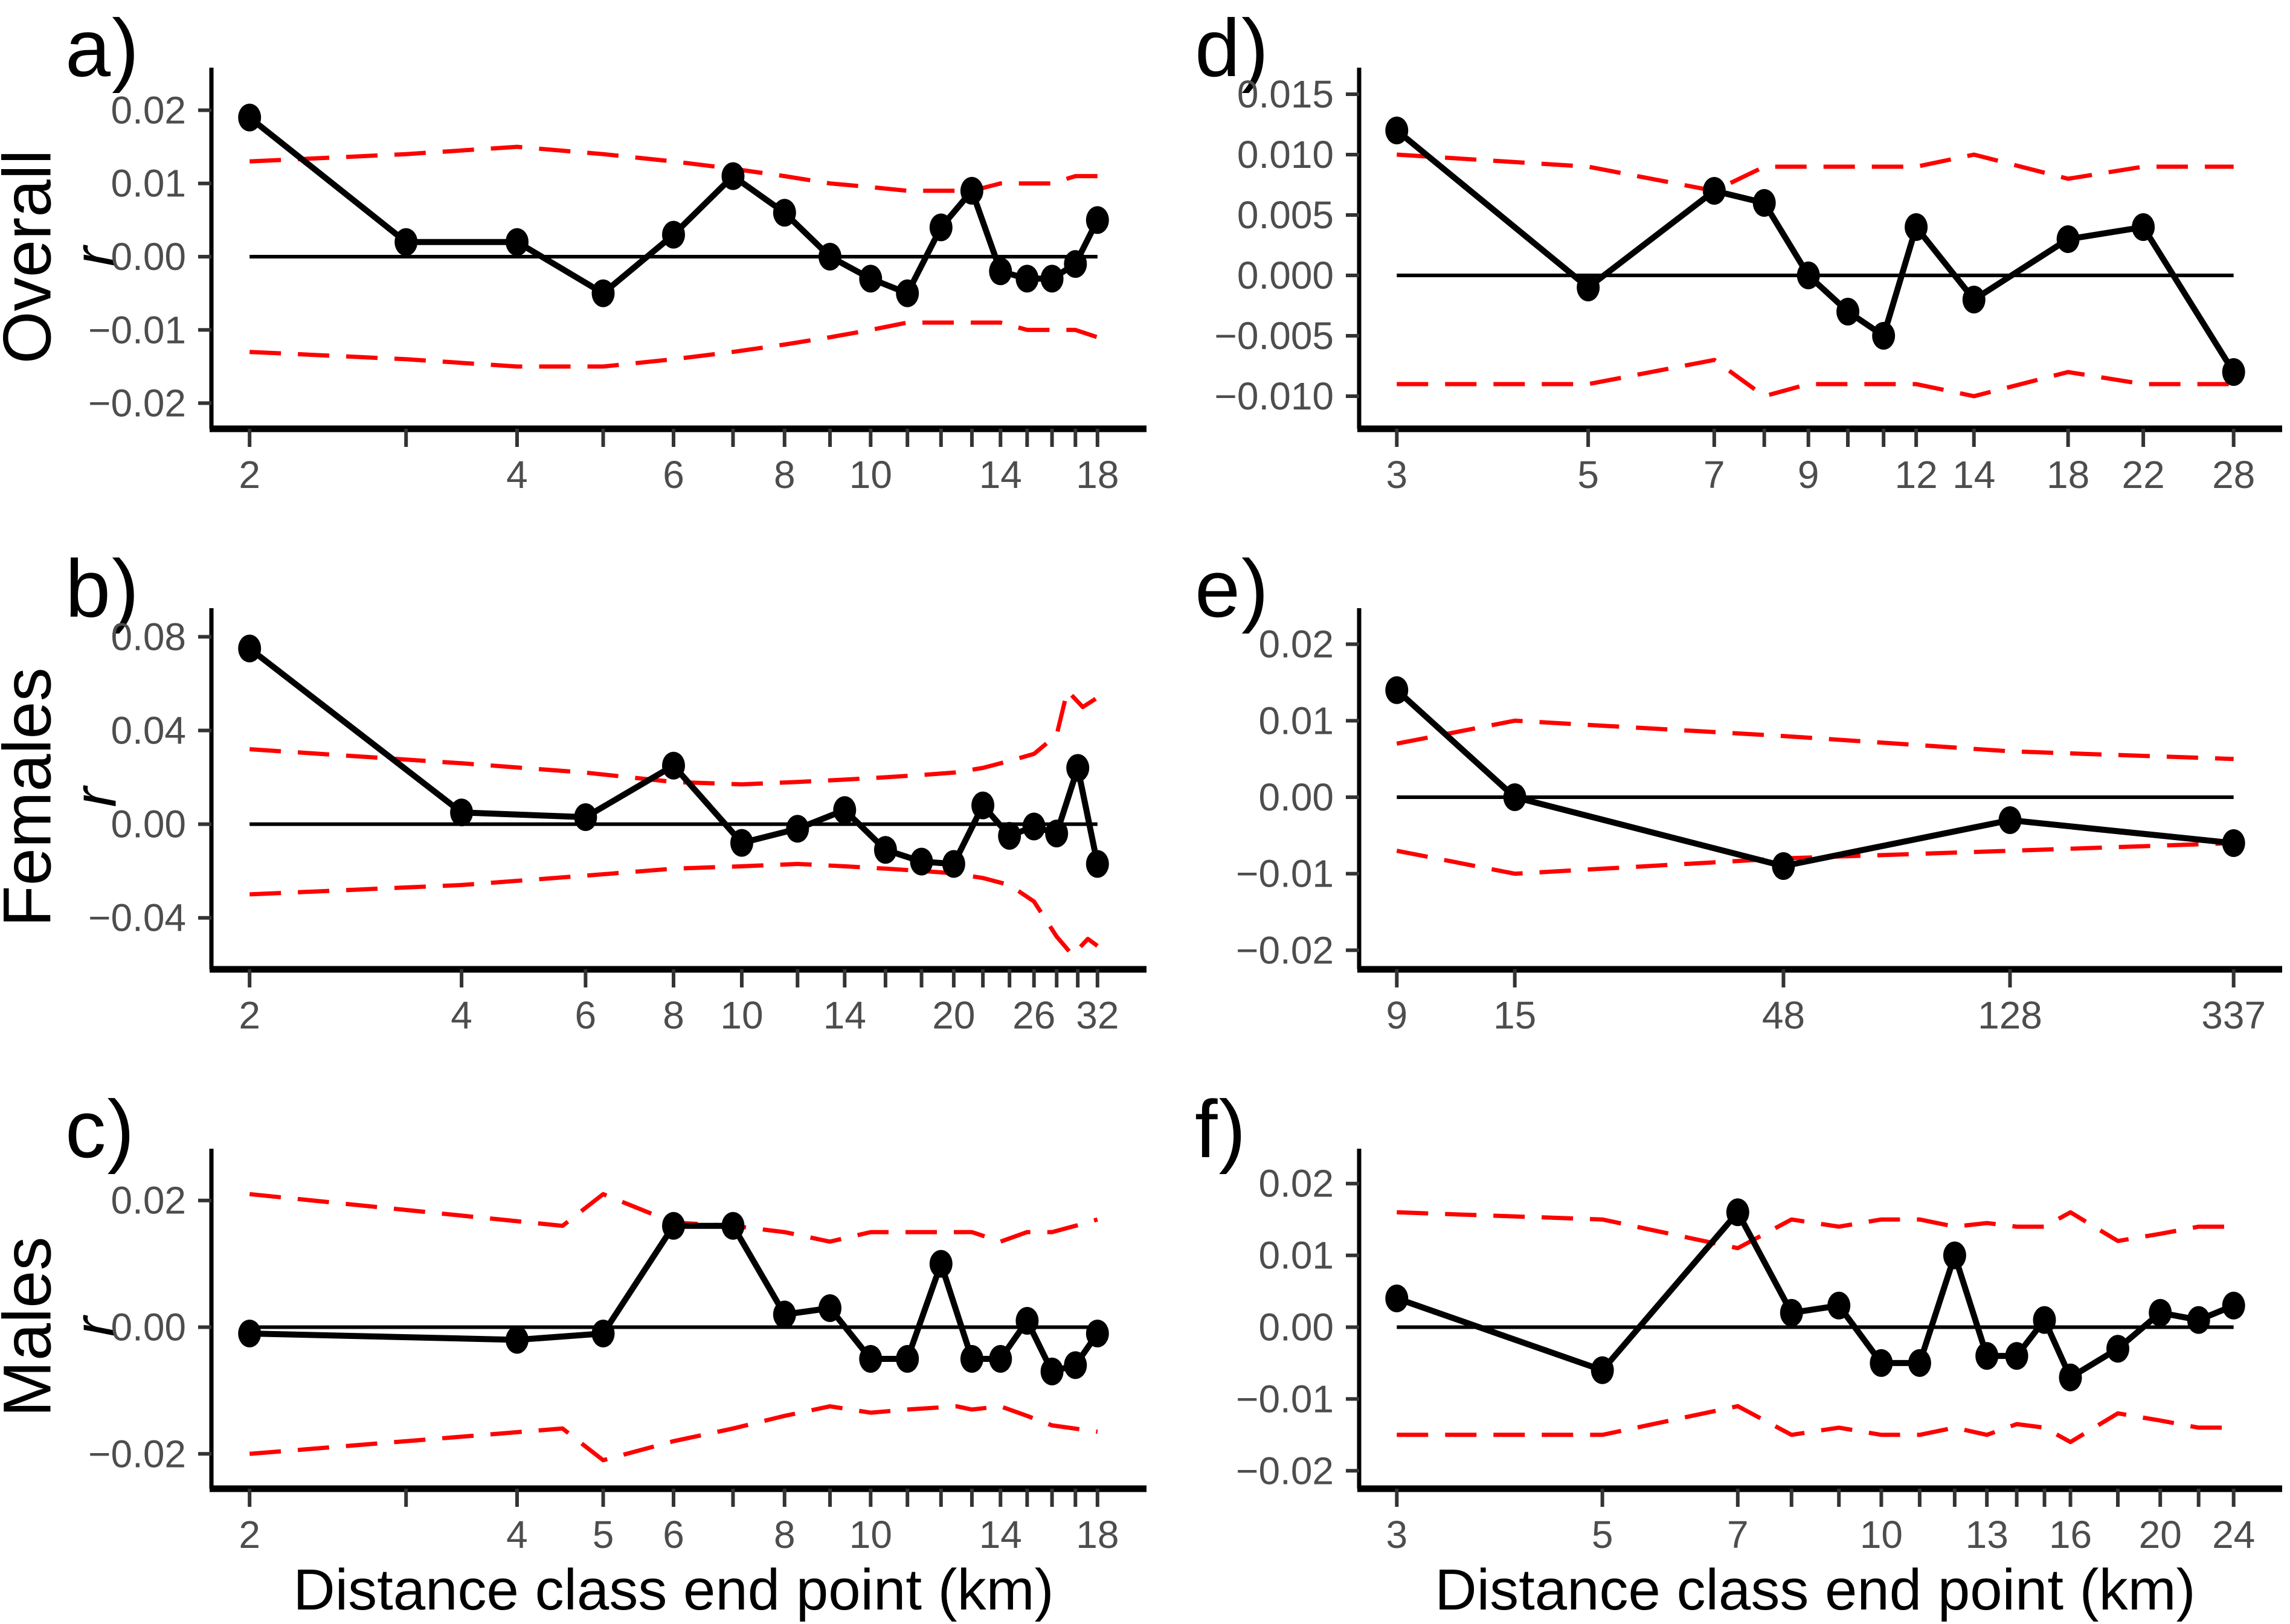 The width and height of the screenshot is (2290, 1624). What do you see at coordinates (2233, 1534) in the screenshot?
I see `x-tick-label: 24` at bounding box center [2233, 1534].